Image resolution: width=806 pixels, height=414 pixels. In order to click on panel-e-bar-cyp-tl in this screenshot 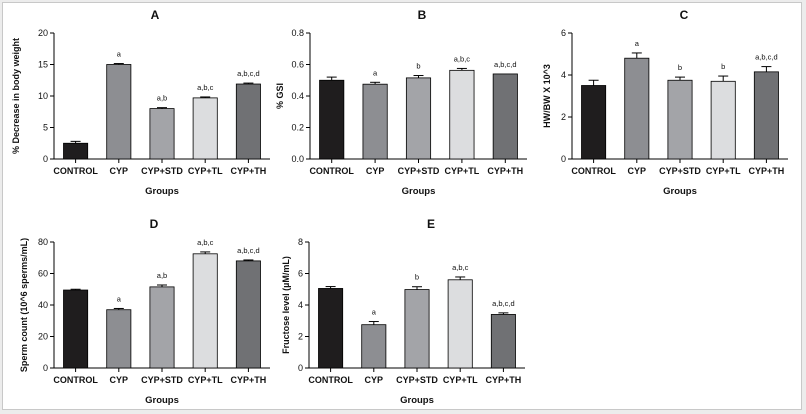, I will do `click(460, 324)`.